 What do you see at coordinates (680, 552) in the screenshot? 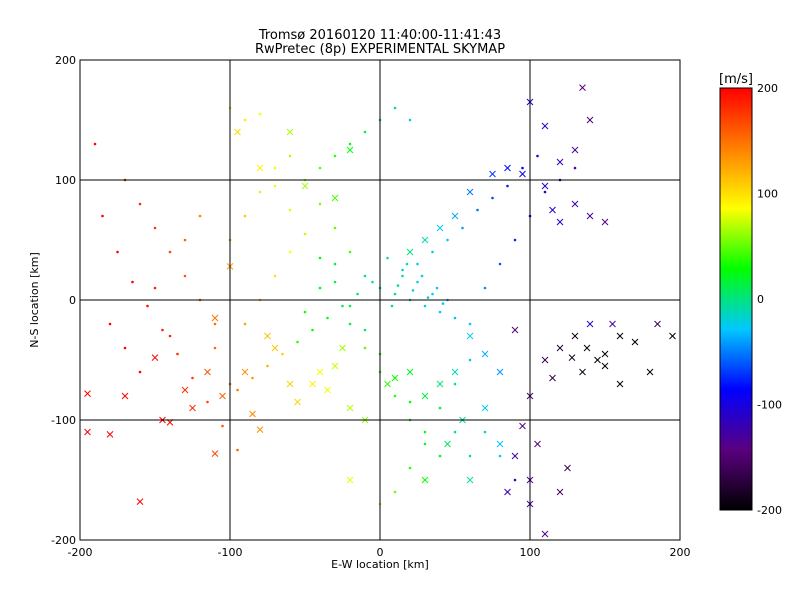
I see `x-tick-label: 200` at bounding box center [680, 552].